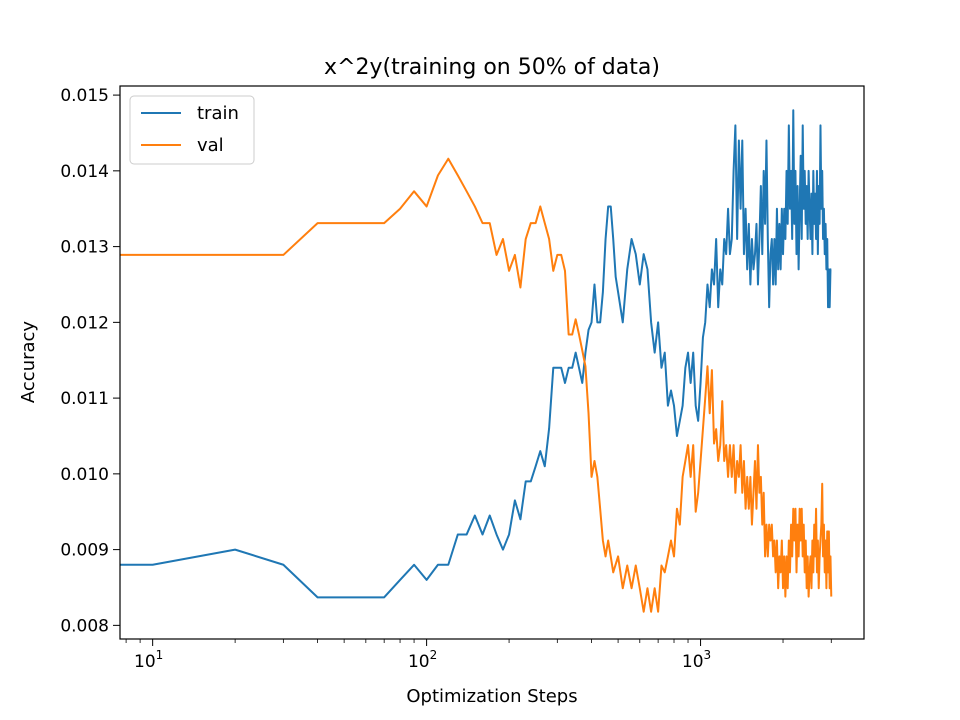  Describe the element at coordinates (84, 551) in the screenshot. I see `y-tick-label: 0.009` at that location.